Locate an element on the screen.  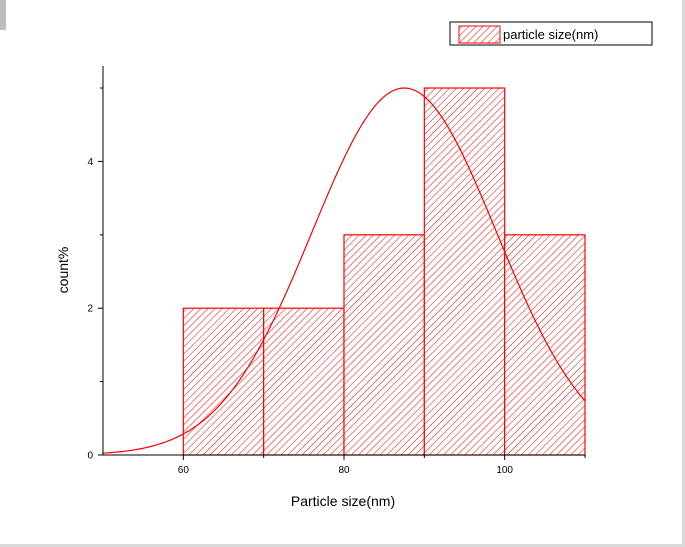
x-tick-label: 80 is located at coordinates (344, 470).